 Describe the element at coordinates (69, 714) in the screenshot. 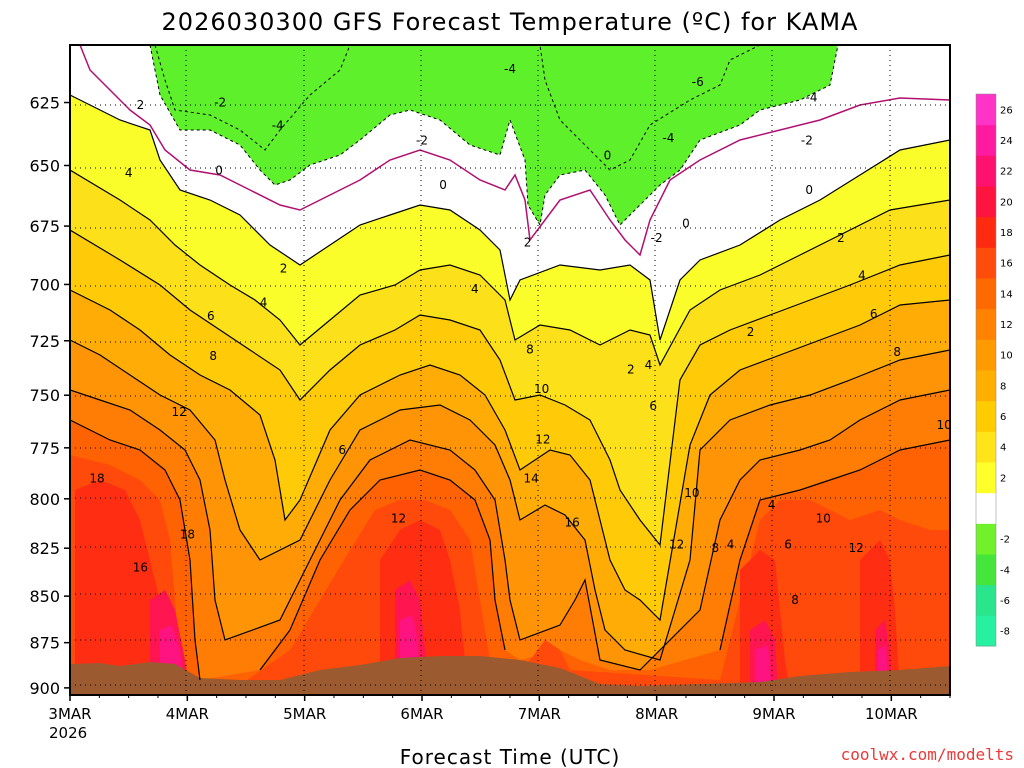

I see `x-tick-label: 3MAR` at that location.